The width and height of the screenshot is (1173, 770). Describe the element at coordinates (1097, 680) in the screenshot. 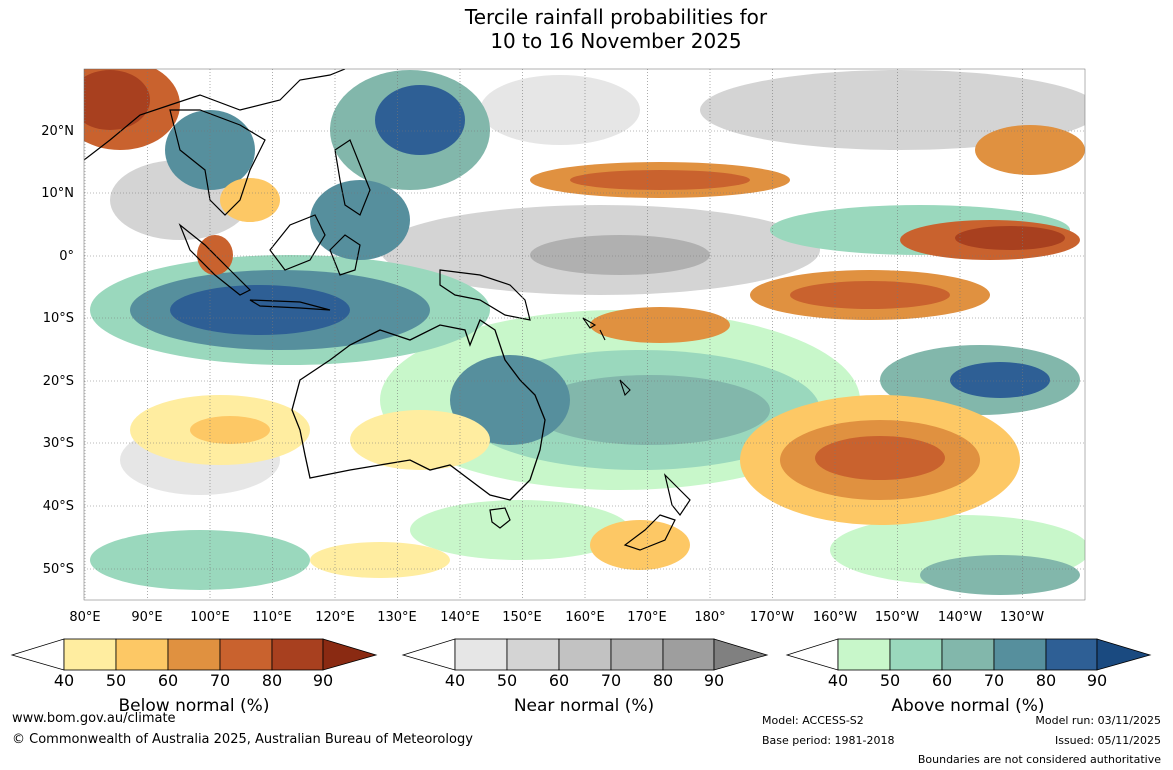

I see `colorbar-above-tick: 90` at that location.